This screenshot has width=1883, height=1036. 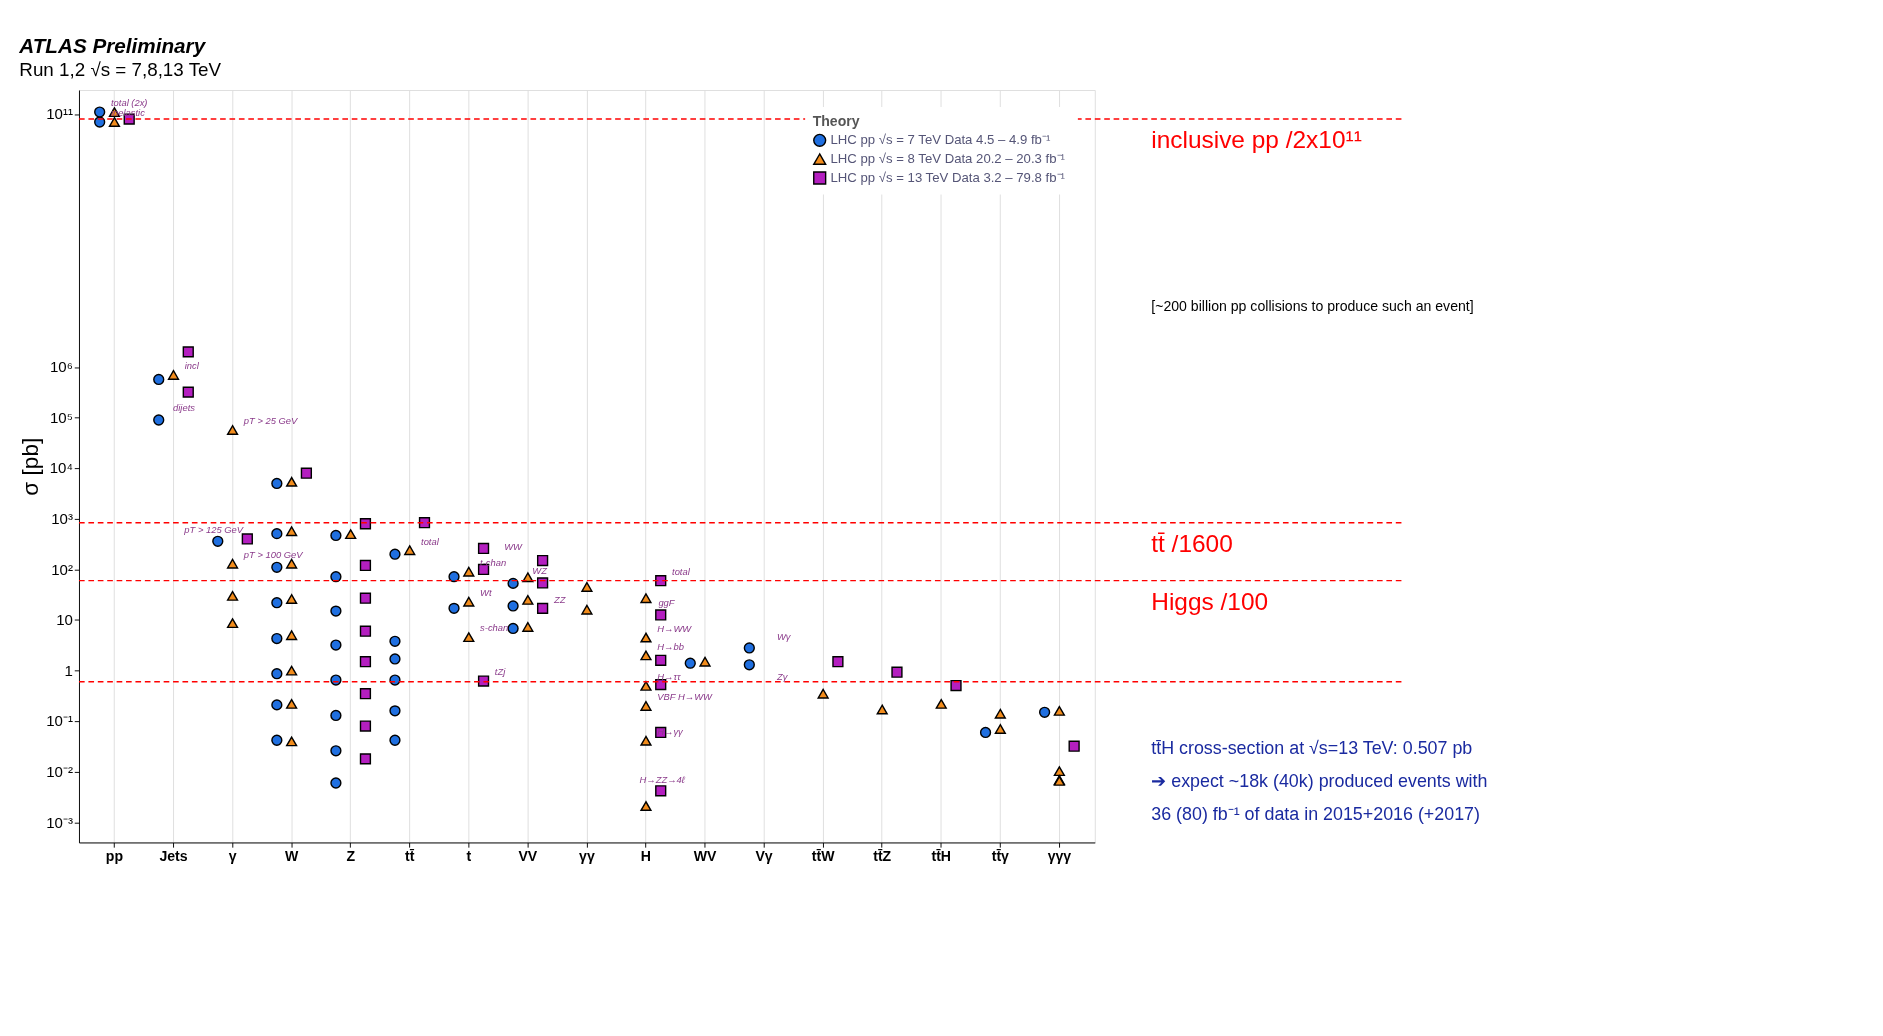 I want to click on annotation: ZZ, so click(x=559, y=599).